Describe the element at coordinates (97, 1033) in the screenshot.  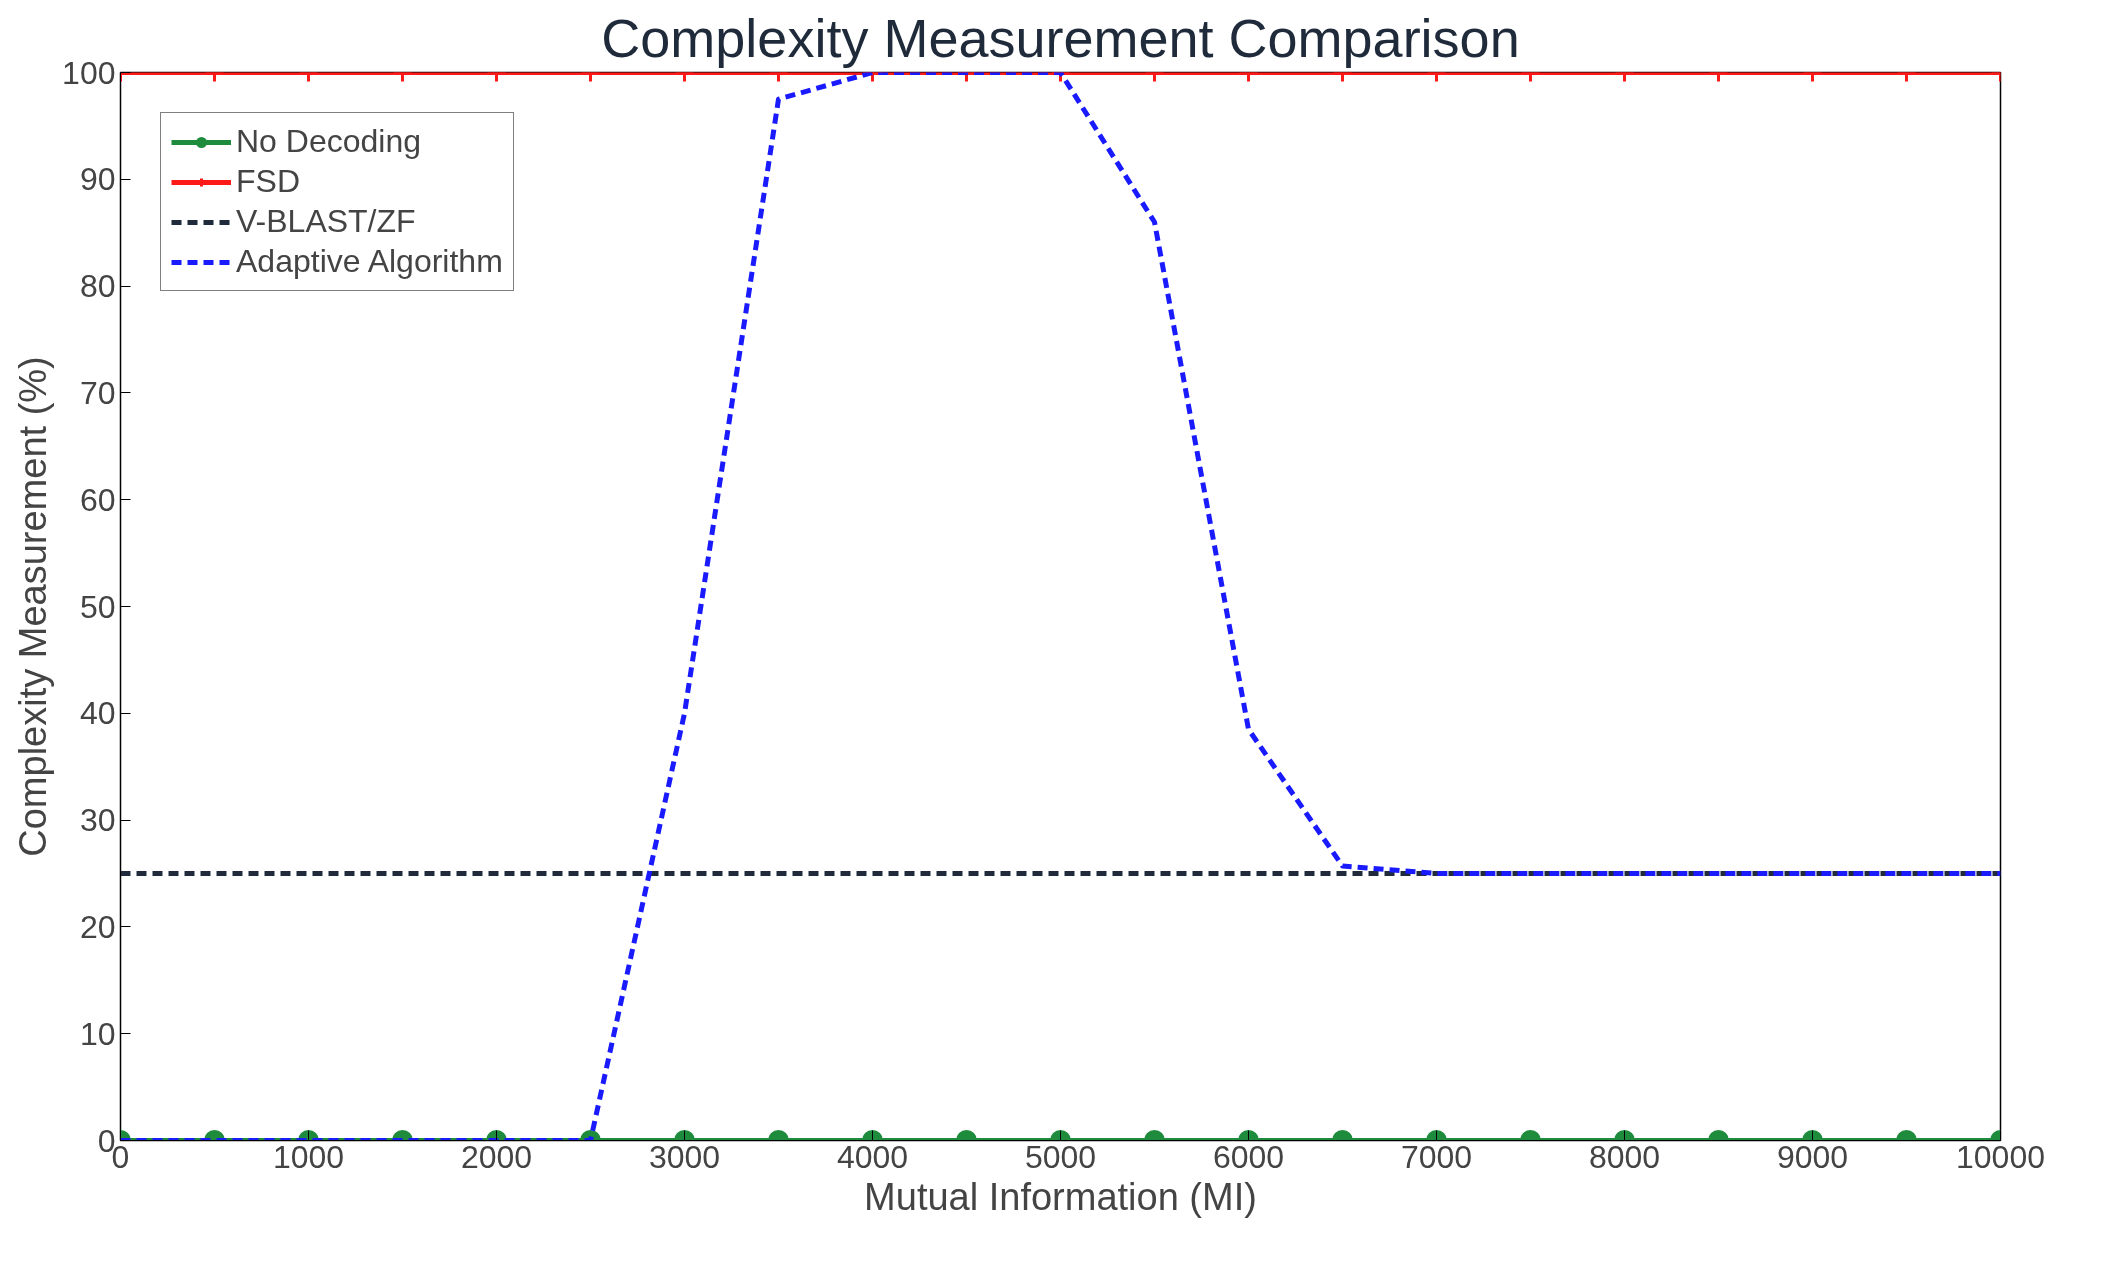
I see `y-tick-label: 10` at that location.